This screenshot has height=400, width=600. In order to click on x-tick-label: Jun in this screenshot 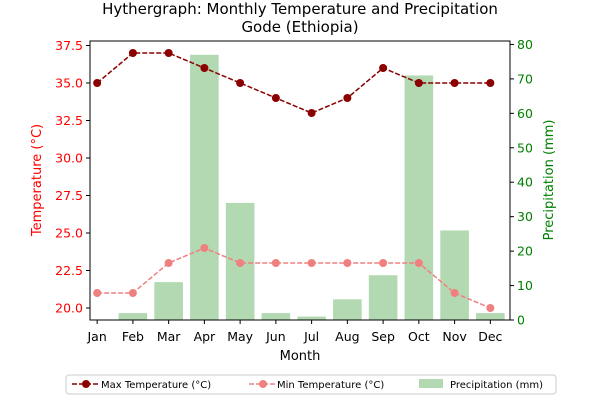, I will do `click(275, 336)`.